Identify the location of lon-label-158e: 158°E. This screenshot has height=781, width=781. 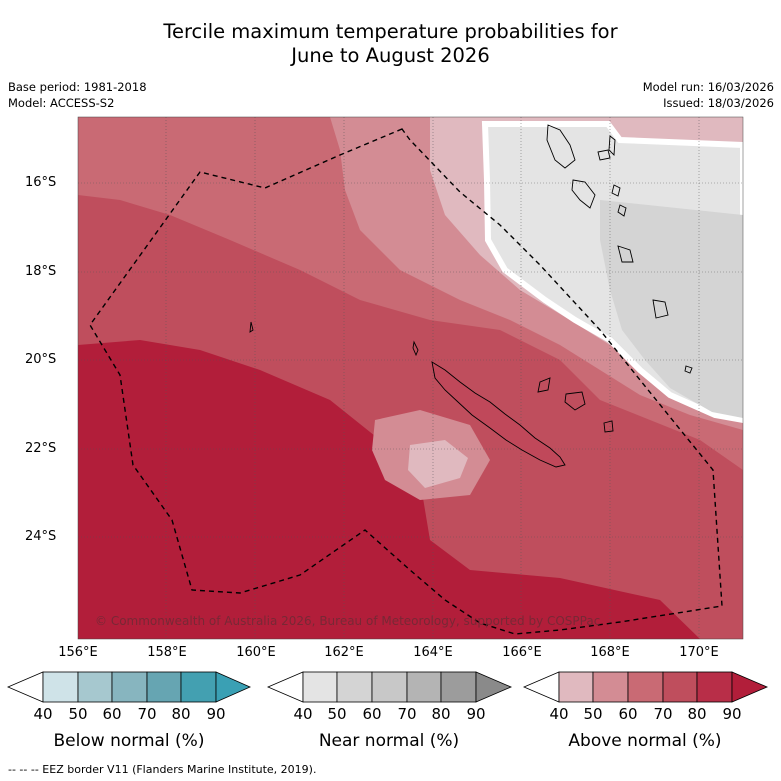
(167, 652).